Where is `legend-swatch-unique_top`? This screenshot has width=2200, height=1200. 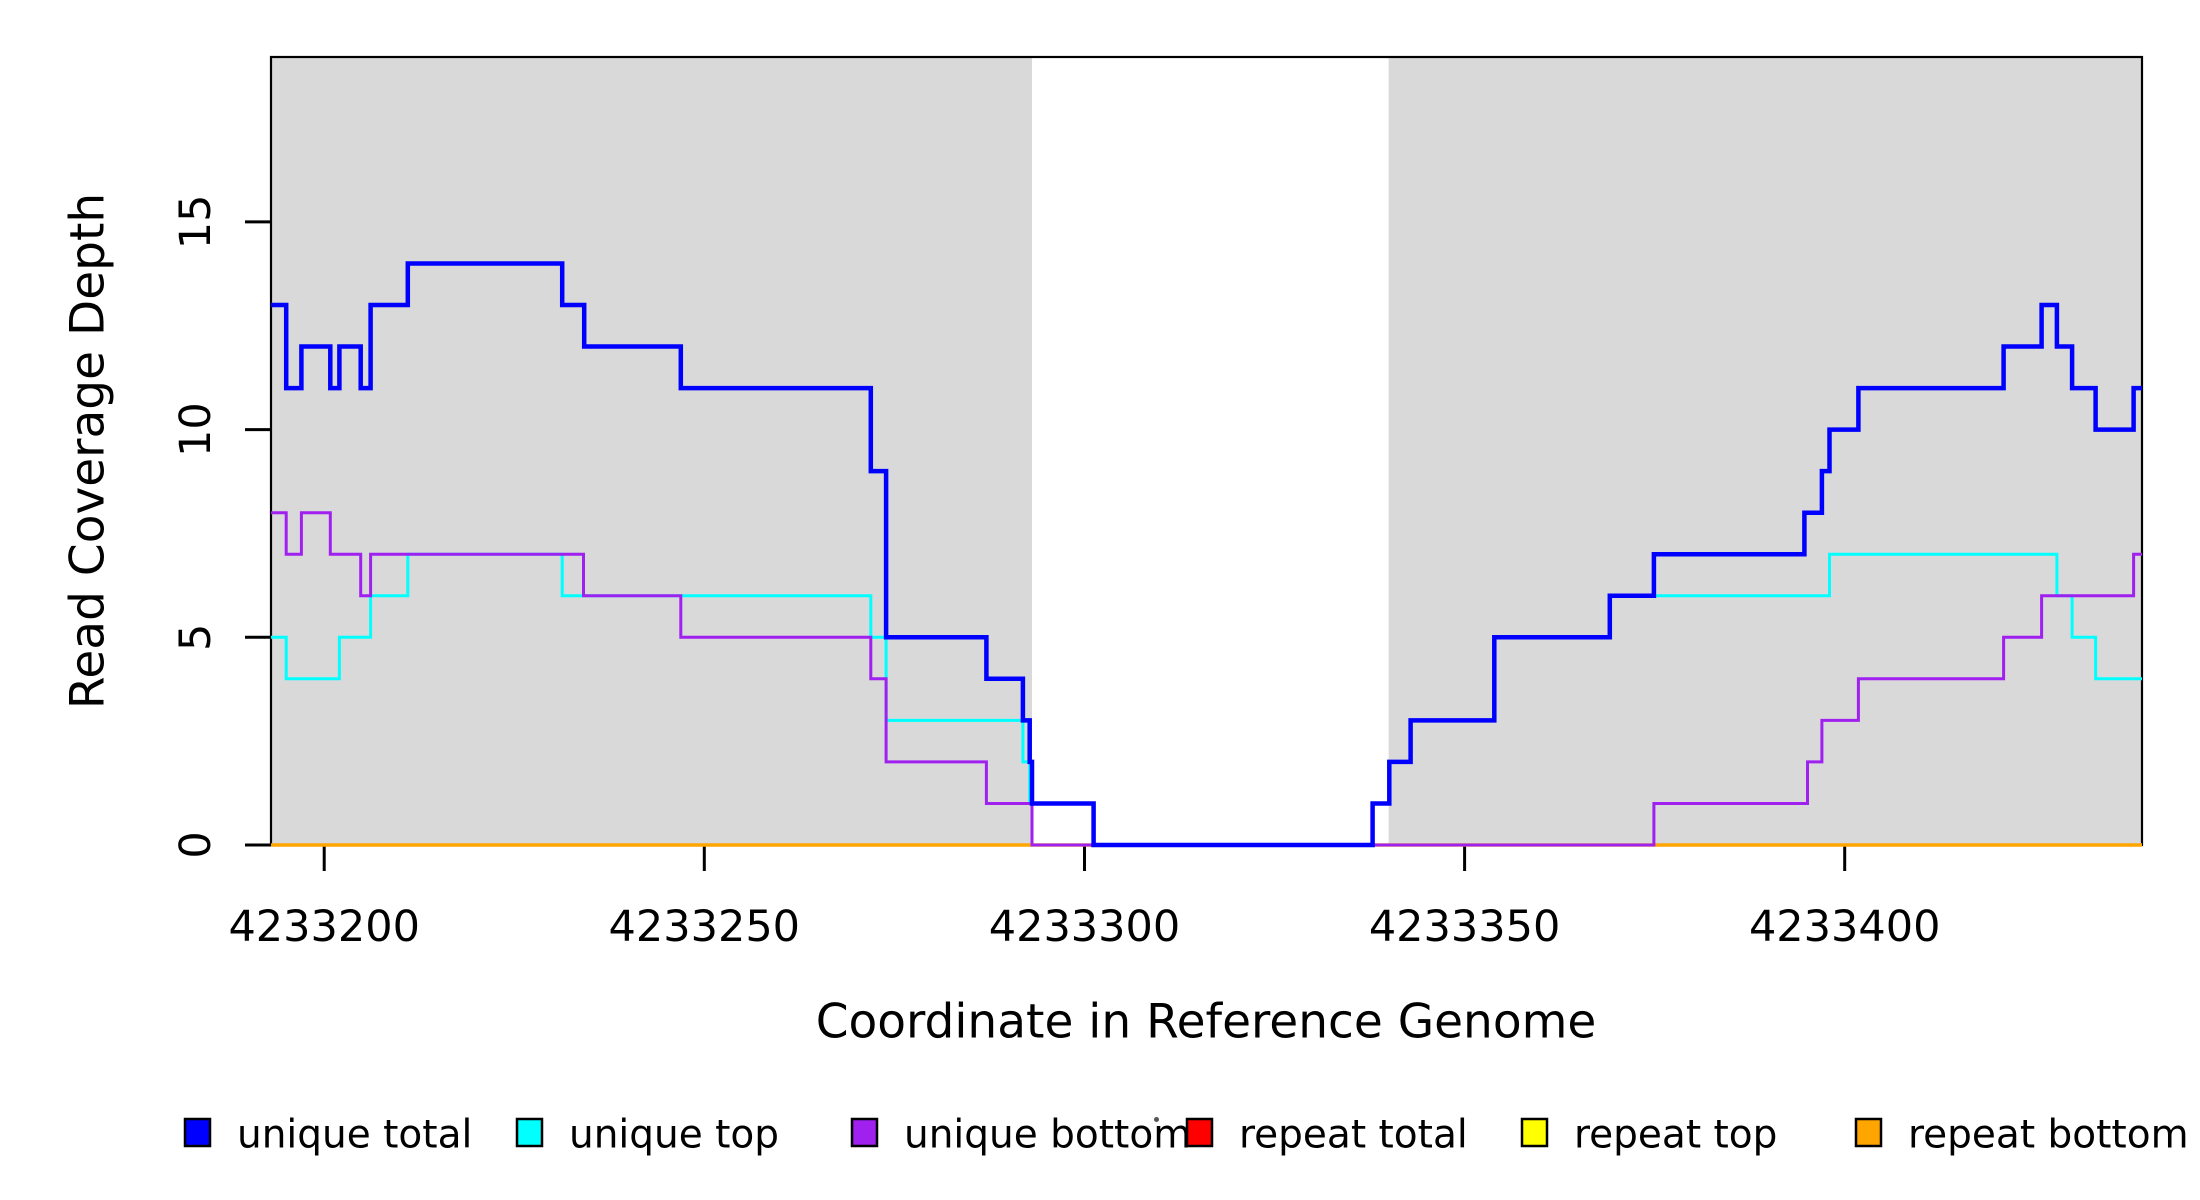 legend-swatch-unique_top is located at coordinates (529, 1132).